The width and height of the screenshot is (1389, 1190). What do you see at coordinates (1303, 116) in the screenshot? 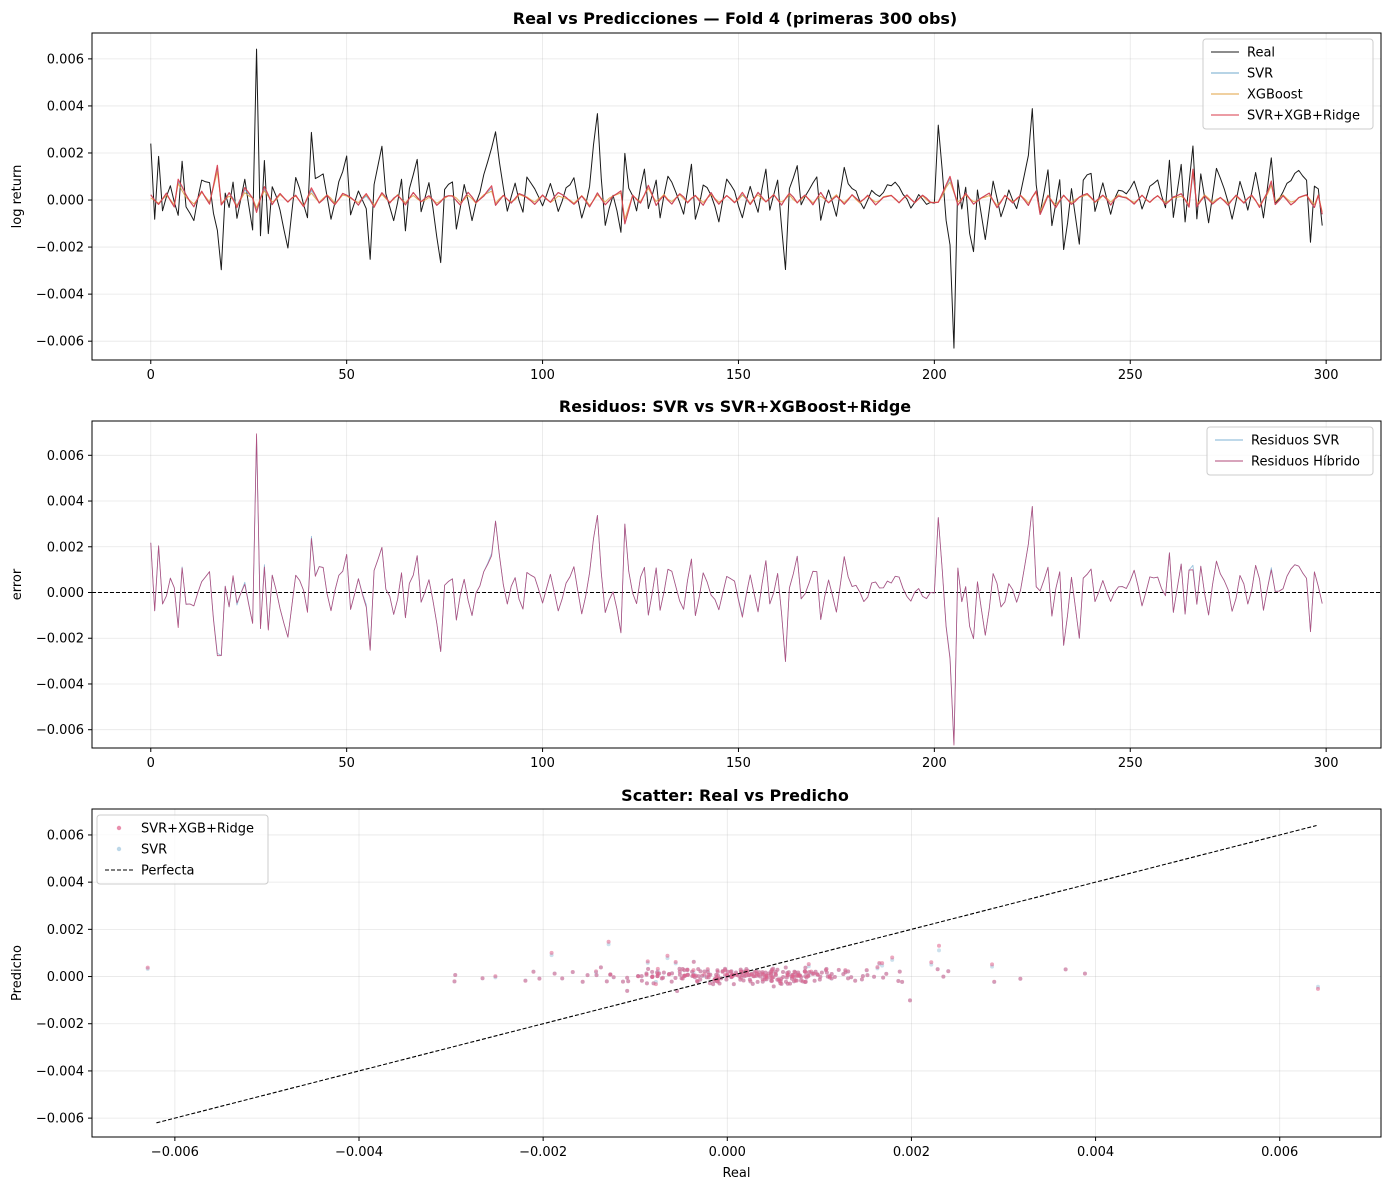
I see `svg-text: SVR+XGB+Ridge` at bounding box center [1303, 116].